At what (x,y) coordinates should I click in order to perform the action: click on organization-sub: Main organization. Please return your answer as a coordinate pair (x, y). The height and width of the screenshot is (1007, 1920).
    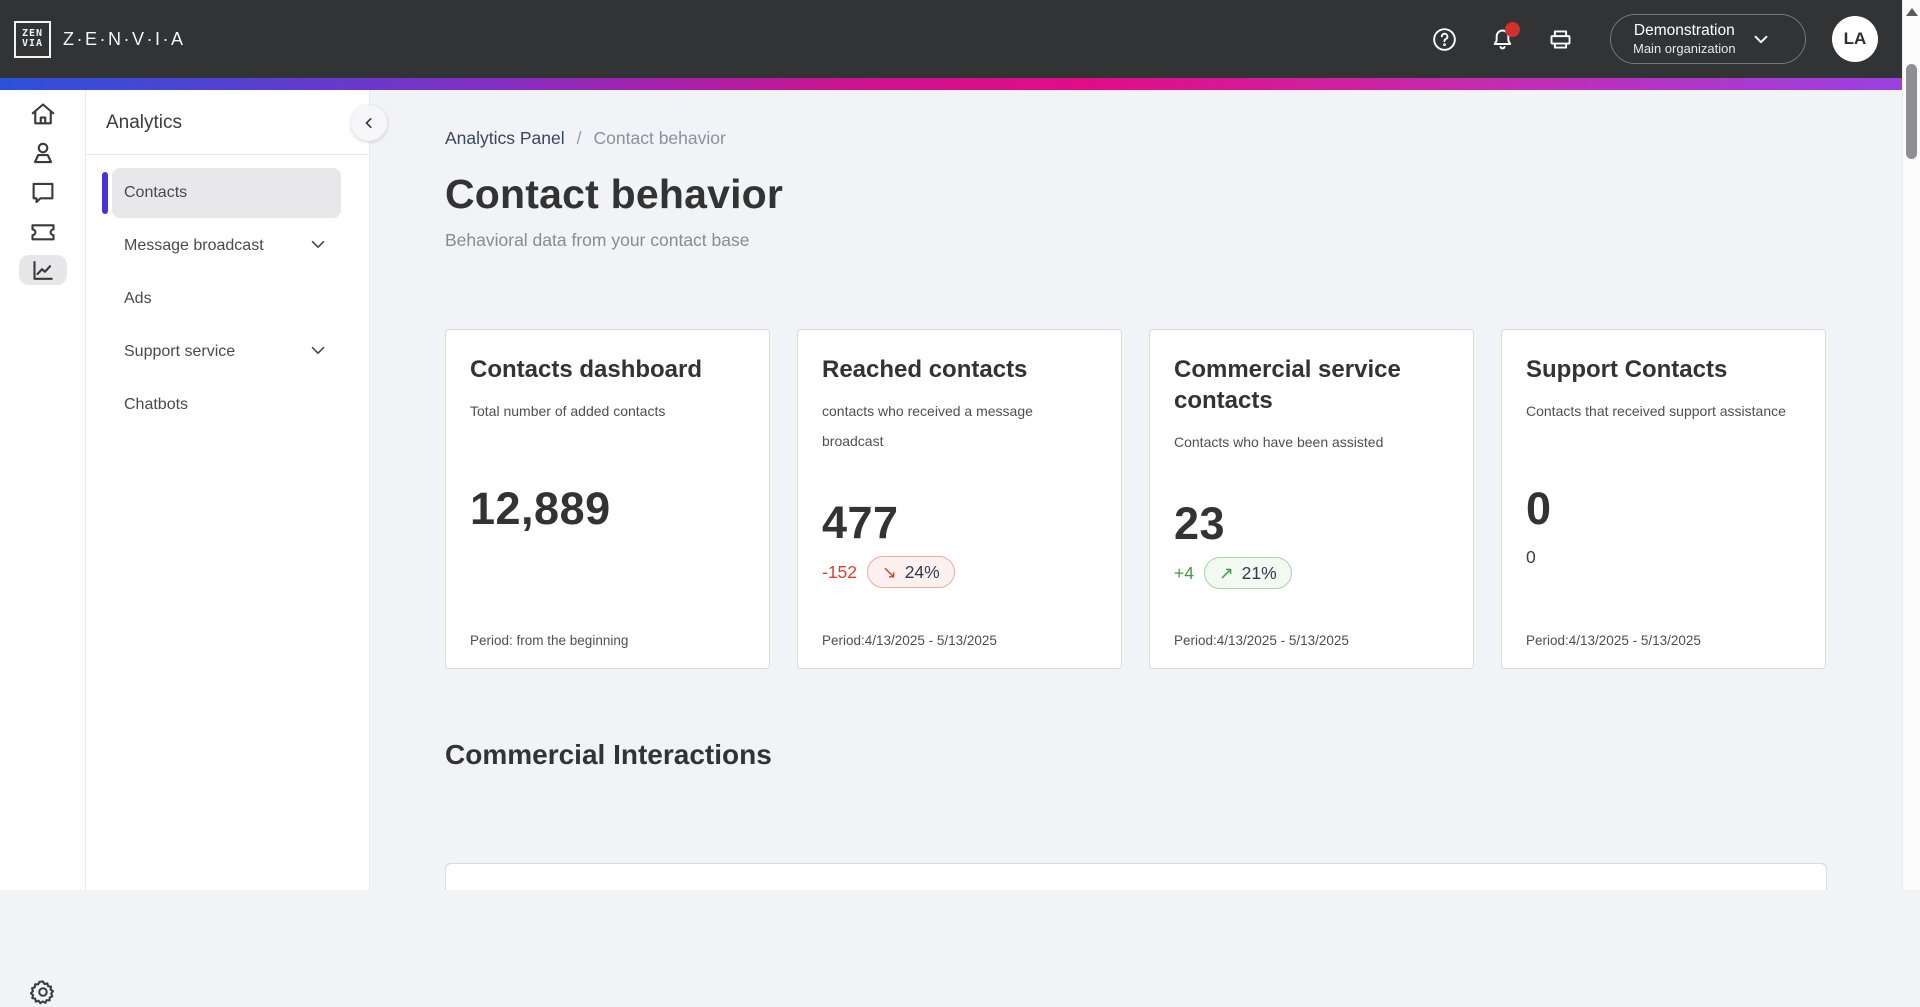
    Looking at the image, I should click on (1684, 48).